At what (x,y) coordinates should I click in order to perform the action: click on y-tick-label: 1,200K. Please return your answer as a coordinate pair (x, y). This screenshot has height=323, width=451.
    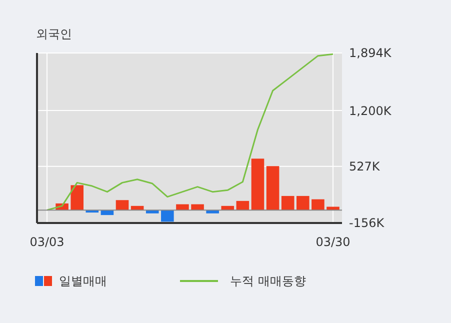
    Looking at the image, I should click on (370, 111).